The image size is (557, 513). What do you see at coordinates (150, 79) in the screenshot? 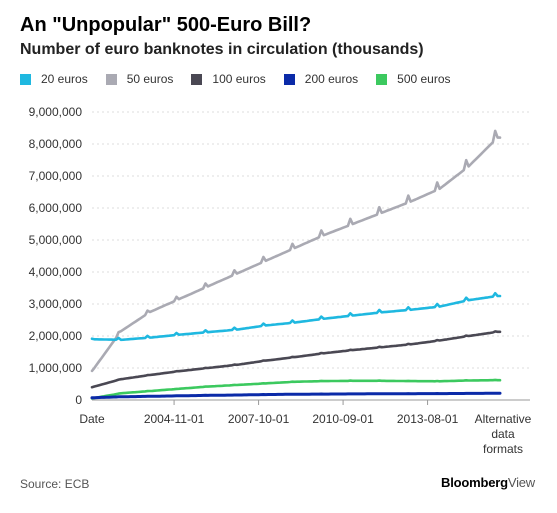
I see `legend-label-50: 50 euros` at bounding box center [150, 79].